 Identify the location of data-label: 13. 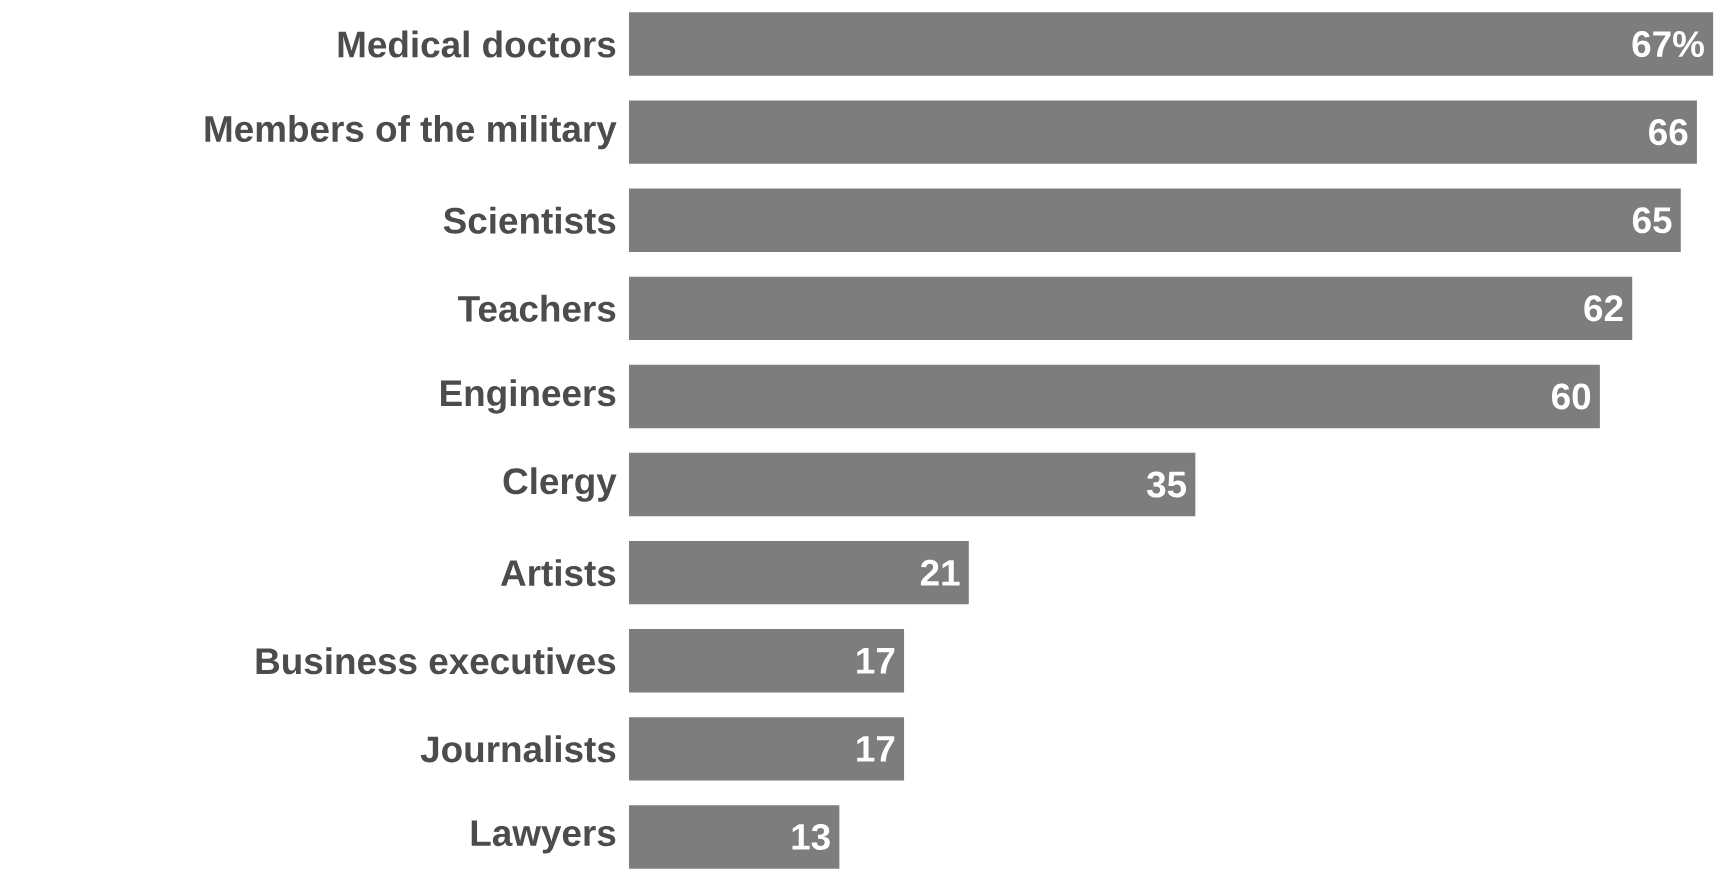
(811, 837).